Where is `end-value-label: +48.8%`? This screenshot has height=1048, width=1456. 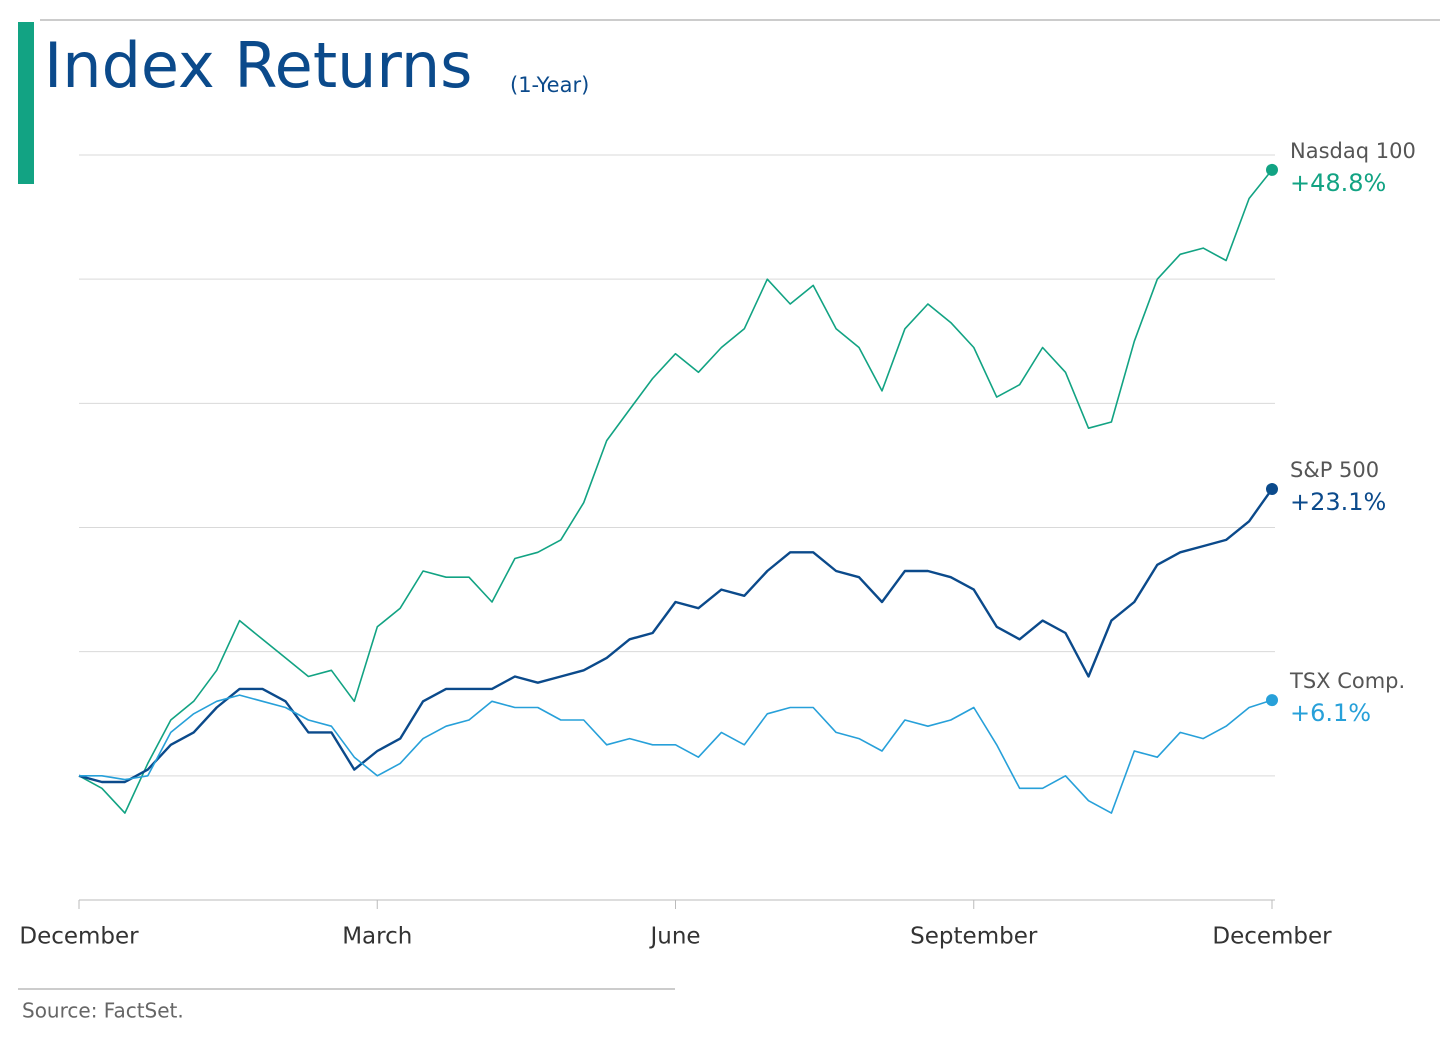
end-value-label: +48.8% is located at coordinates (1338, 183).